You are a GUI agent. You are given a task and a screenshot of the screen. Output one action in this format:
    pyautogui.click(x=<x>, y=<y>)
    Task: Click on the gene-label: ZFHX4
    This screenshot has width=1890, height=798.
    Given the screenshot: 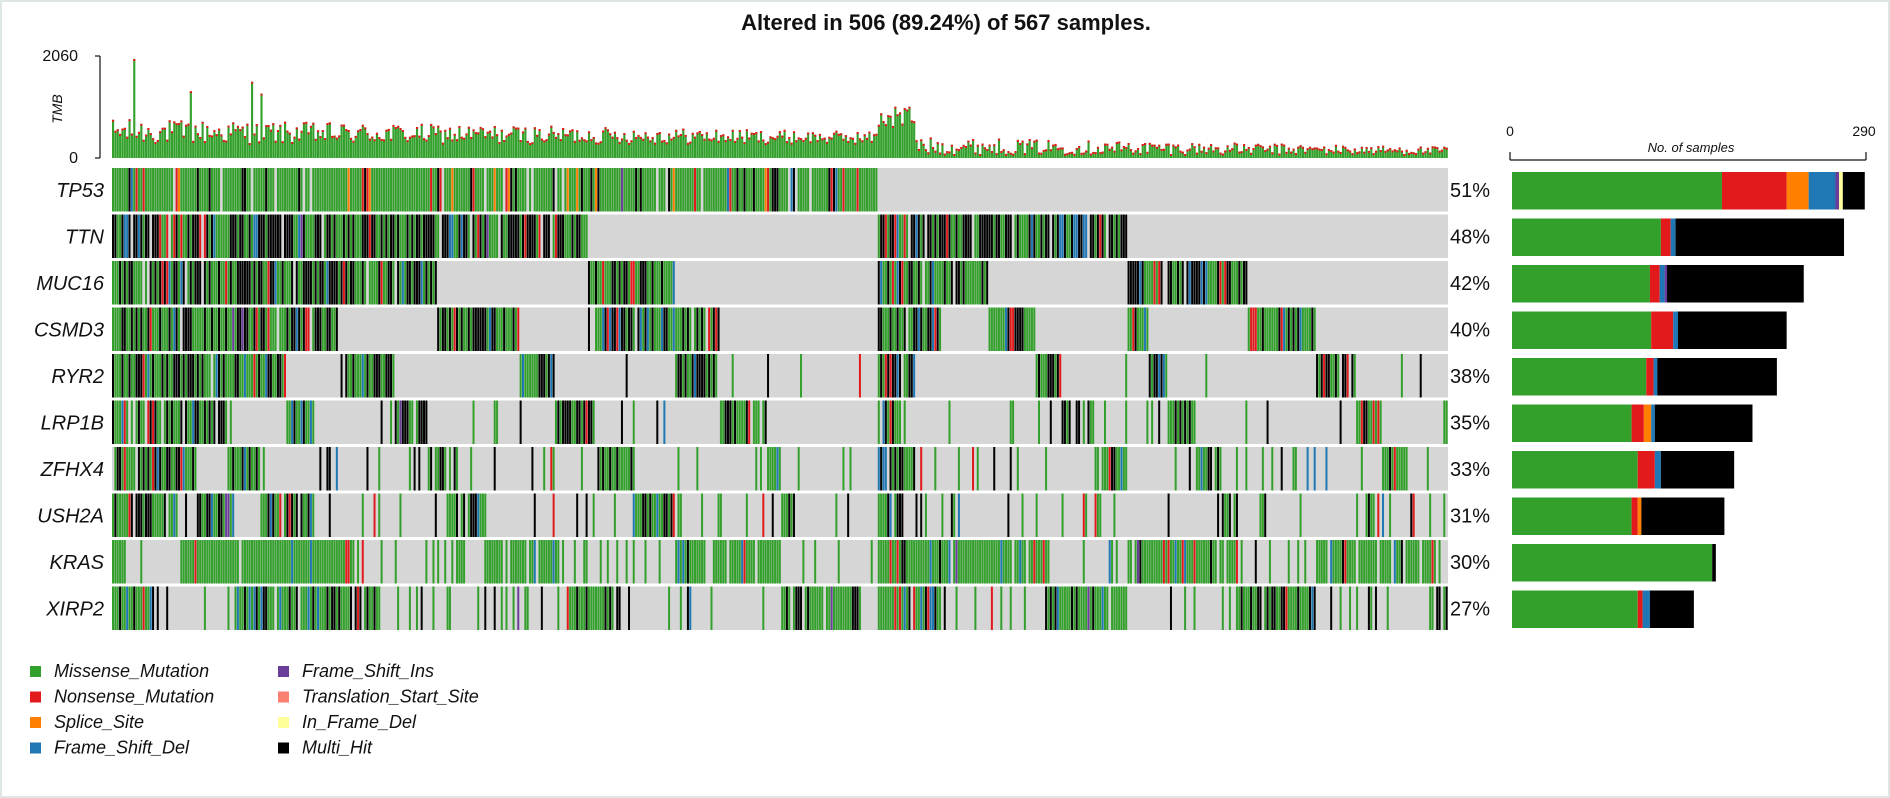 What is the action you would take?
    pyautogui.click(x=72, y=470)
    